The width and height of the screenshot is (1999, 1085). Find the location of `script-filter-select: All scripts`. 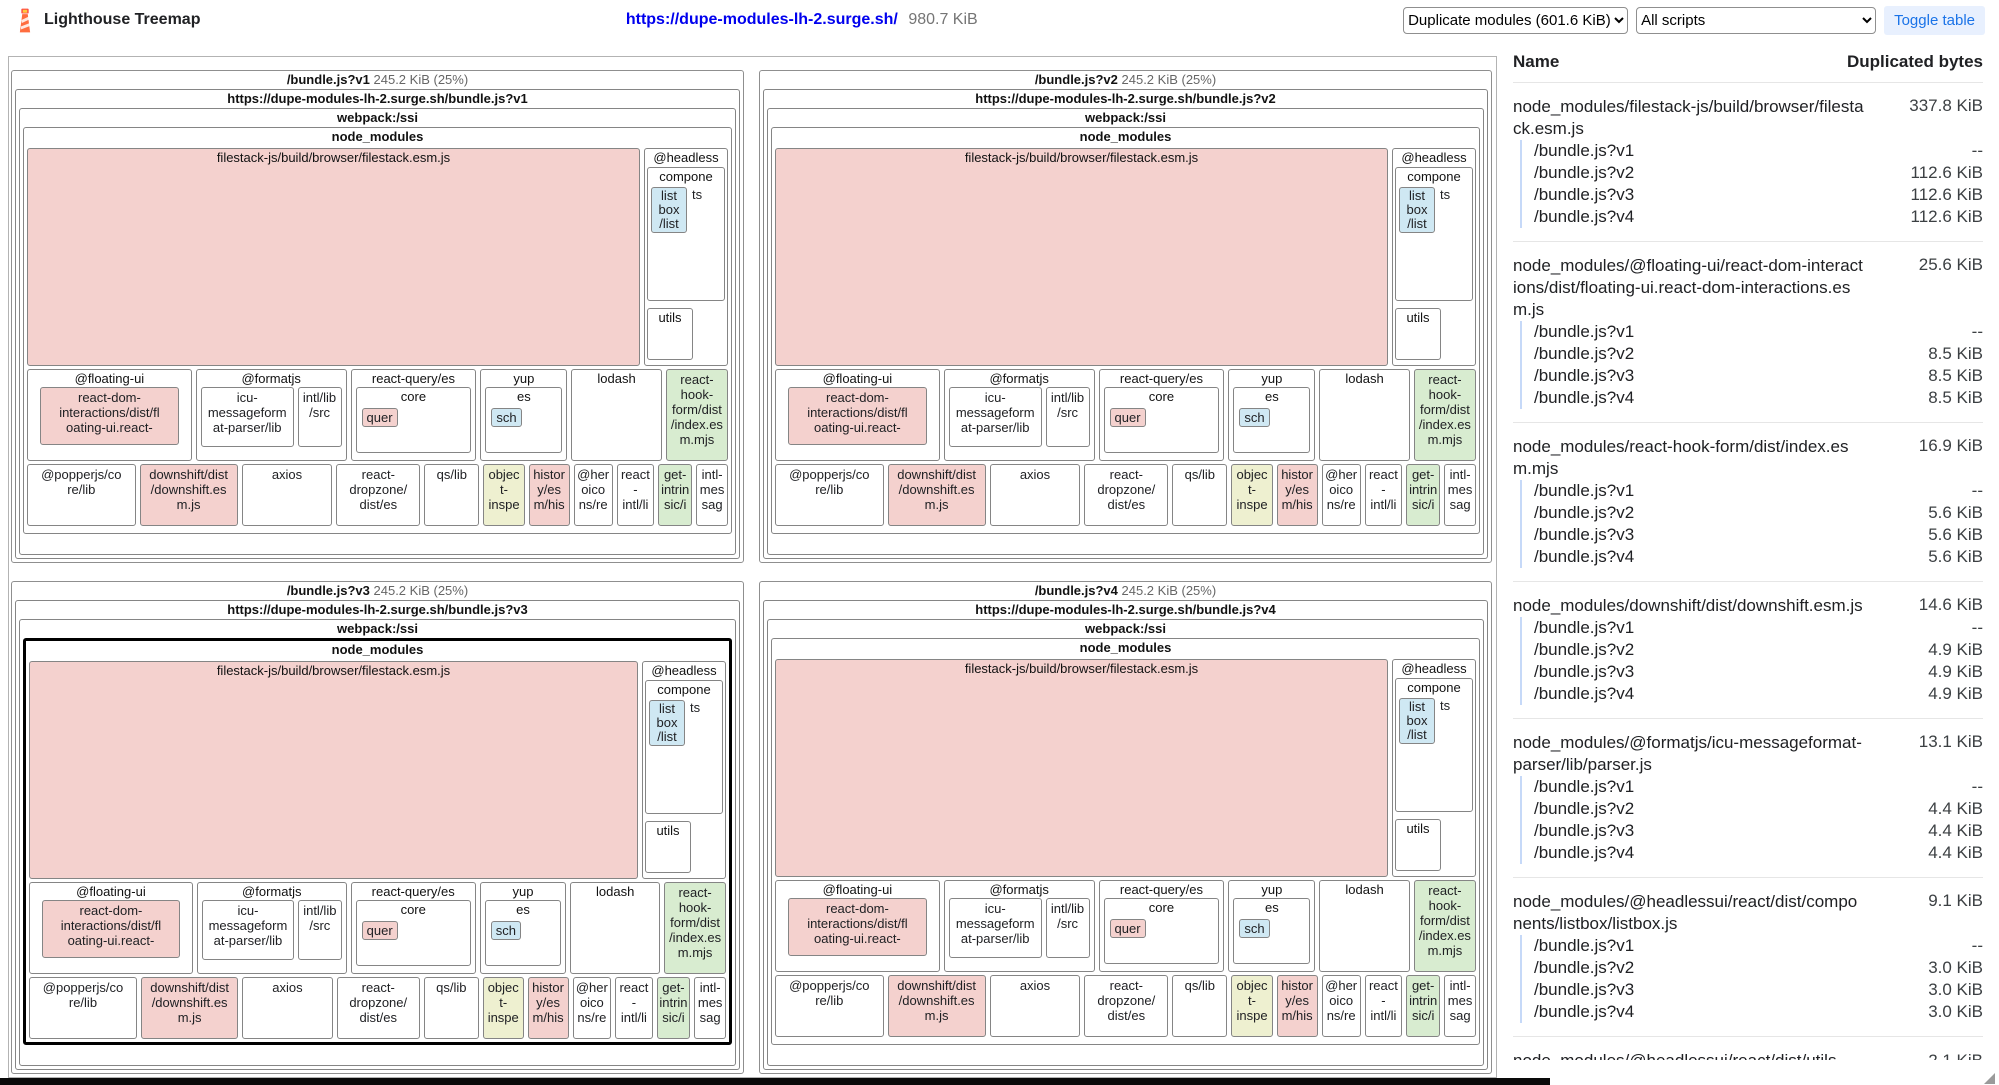

script-filter-select: All scripts is located at coordinates (1756, 20).